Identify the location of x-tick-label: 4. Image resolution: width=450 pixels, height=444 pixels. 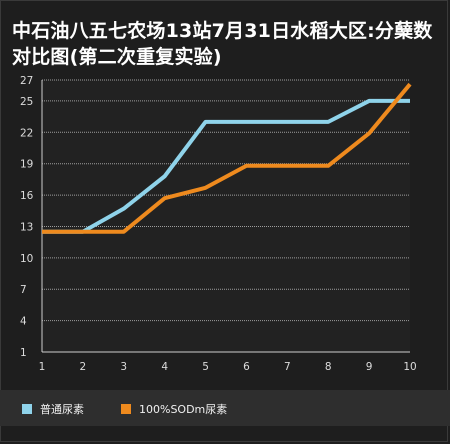
(164, 367).